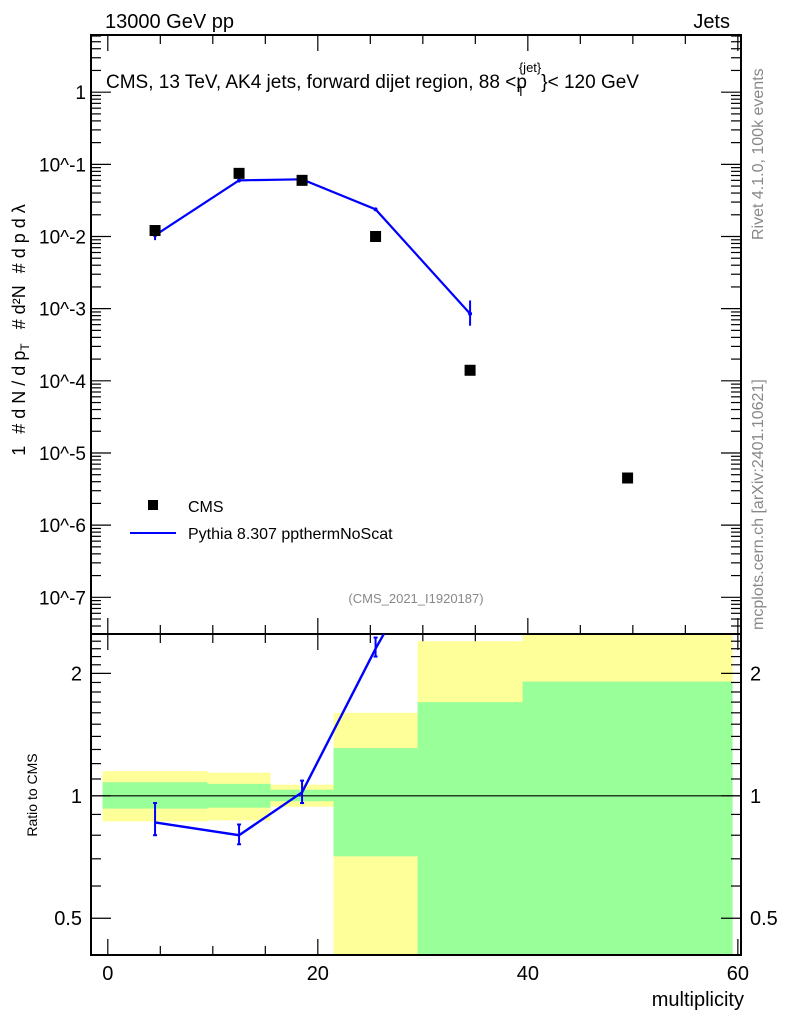 This screenshot has width=786, height=1024. What do you see at coordinates (738, 974) in the screenshot?
I see `x-tick-label: 60` at bounding box center [738, 974].